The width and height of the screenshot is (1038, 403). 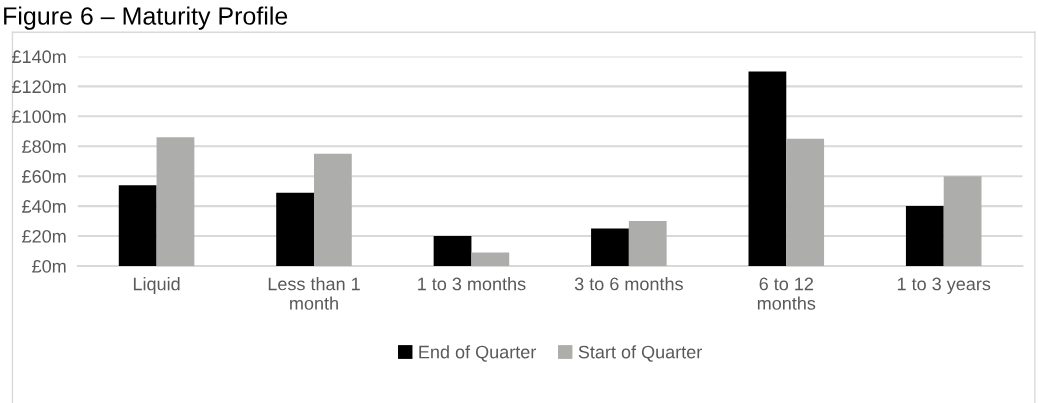 I want to click on x-tick-label: 6 to 12 months, so click(x=786, y=293).